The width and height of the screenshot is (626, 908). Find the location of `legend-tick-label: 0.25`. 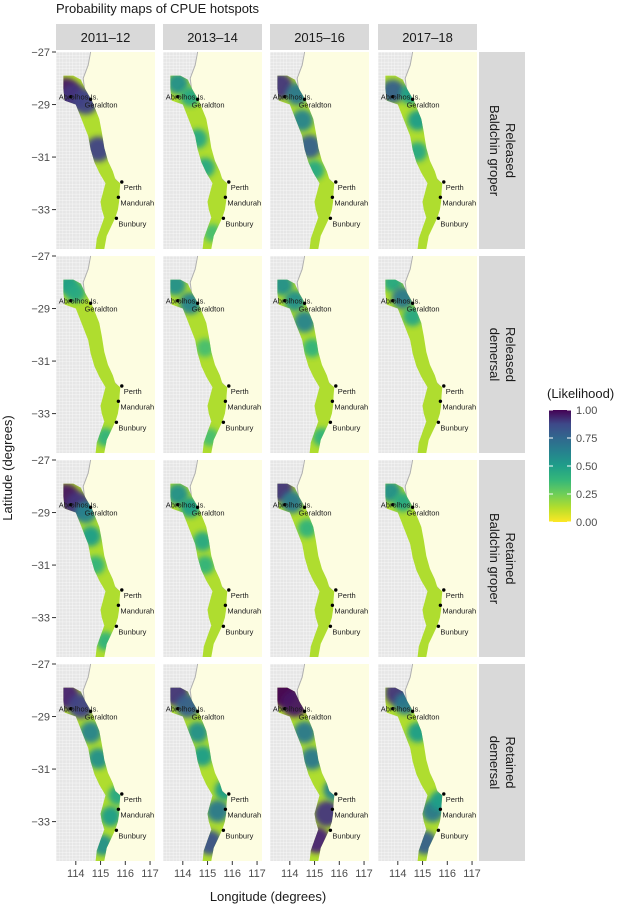

legend-tick-label: 0.25 is located at coordinates (586, 495).